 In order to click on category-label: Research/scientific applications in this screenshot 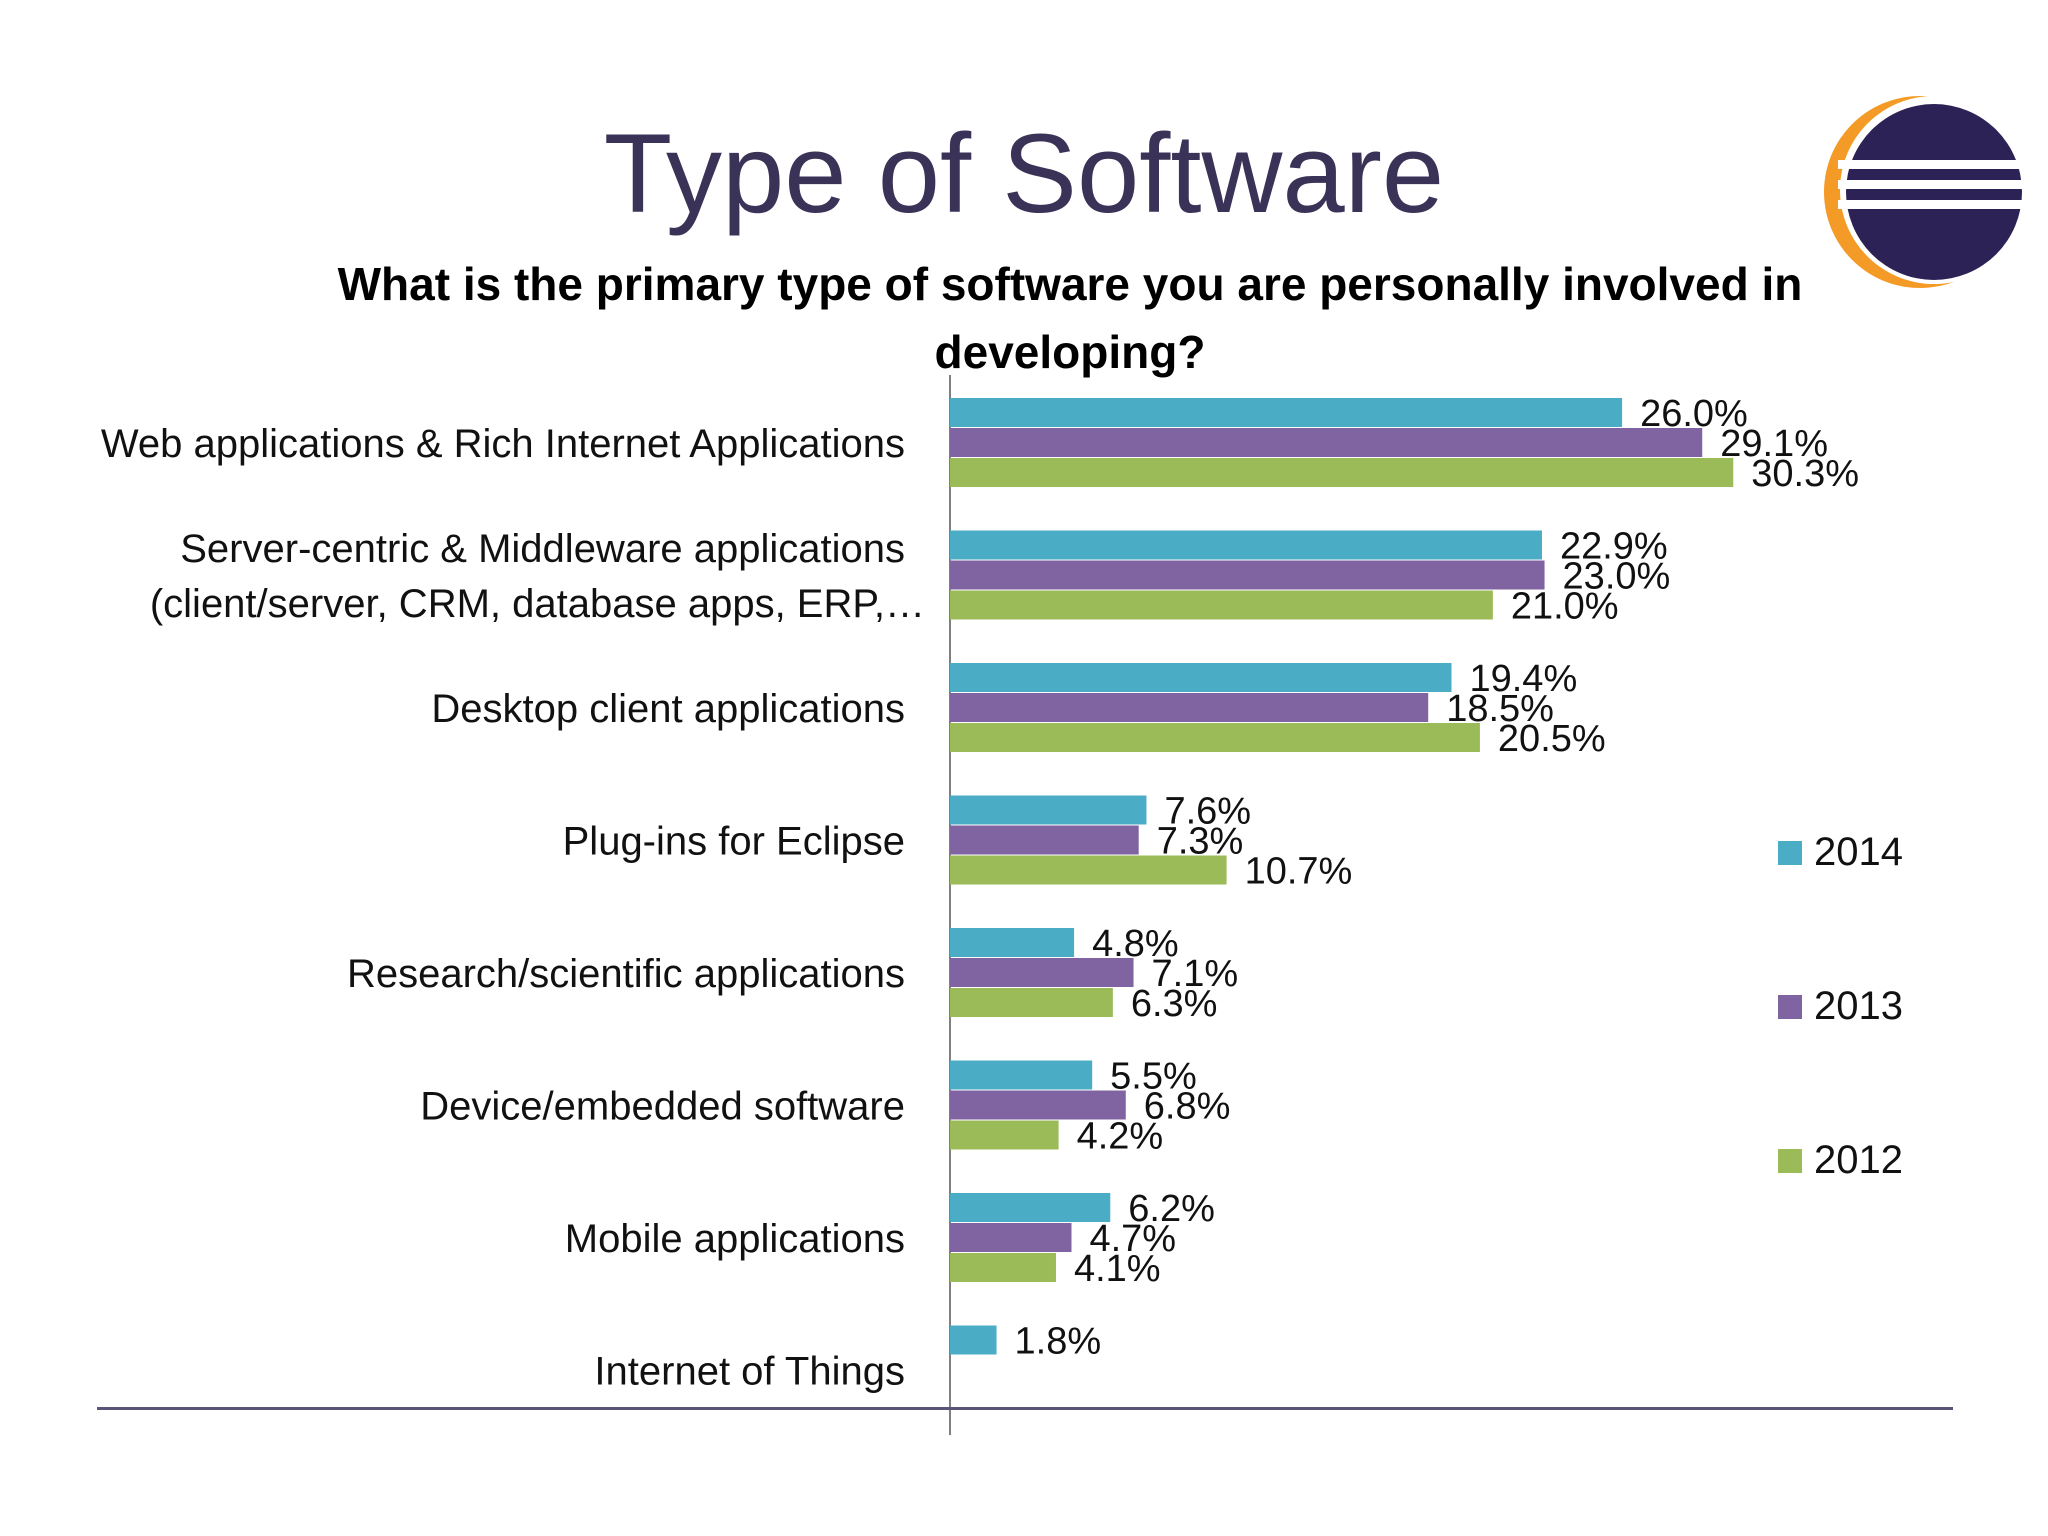, I will do `click(626, 974)`.